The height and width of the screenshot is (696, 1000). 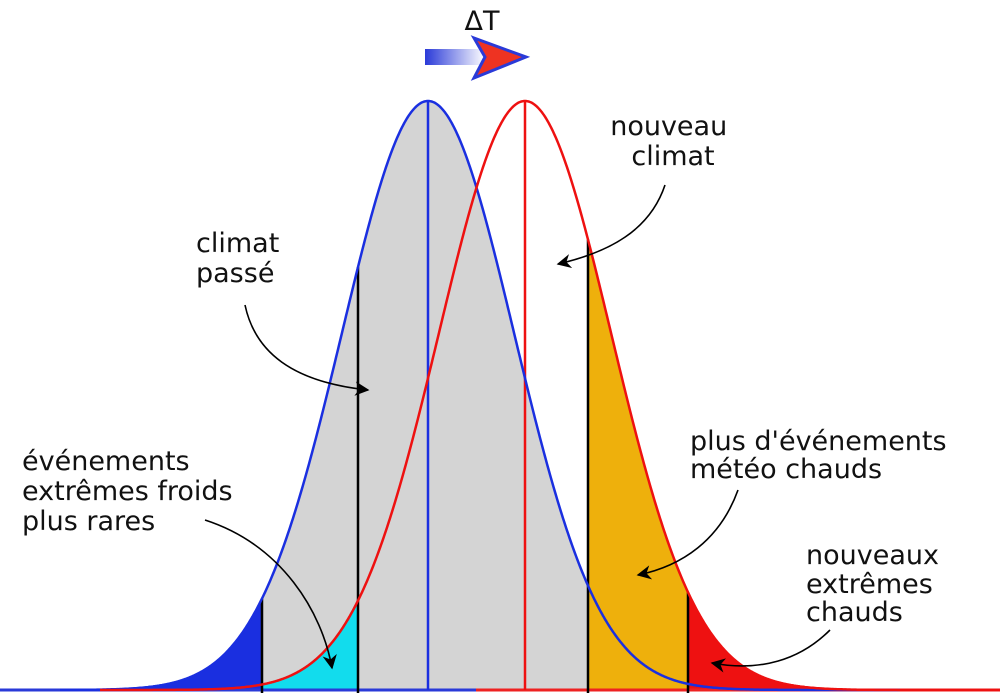 I want to click on new-climate-label: nouveau climat, so click(x=673, y=141).